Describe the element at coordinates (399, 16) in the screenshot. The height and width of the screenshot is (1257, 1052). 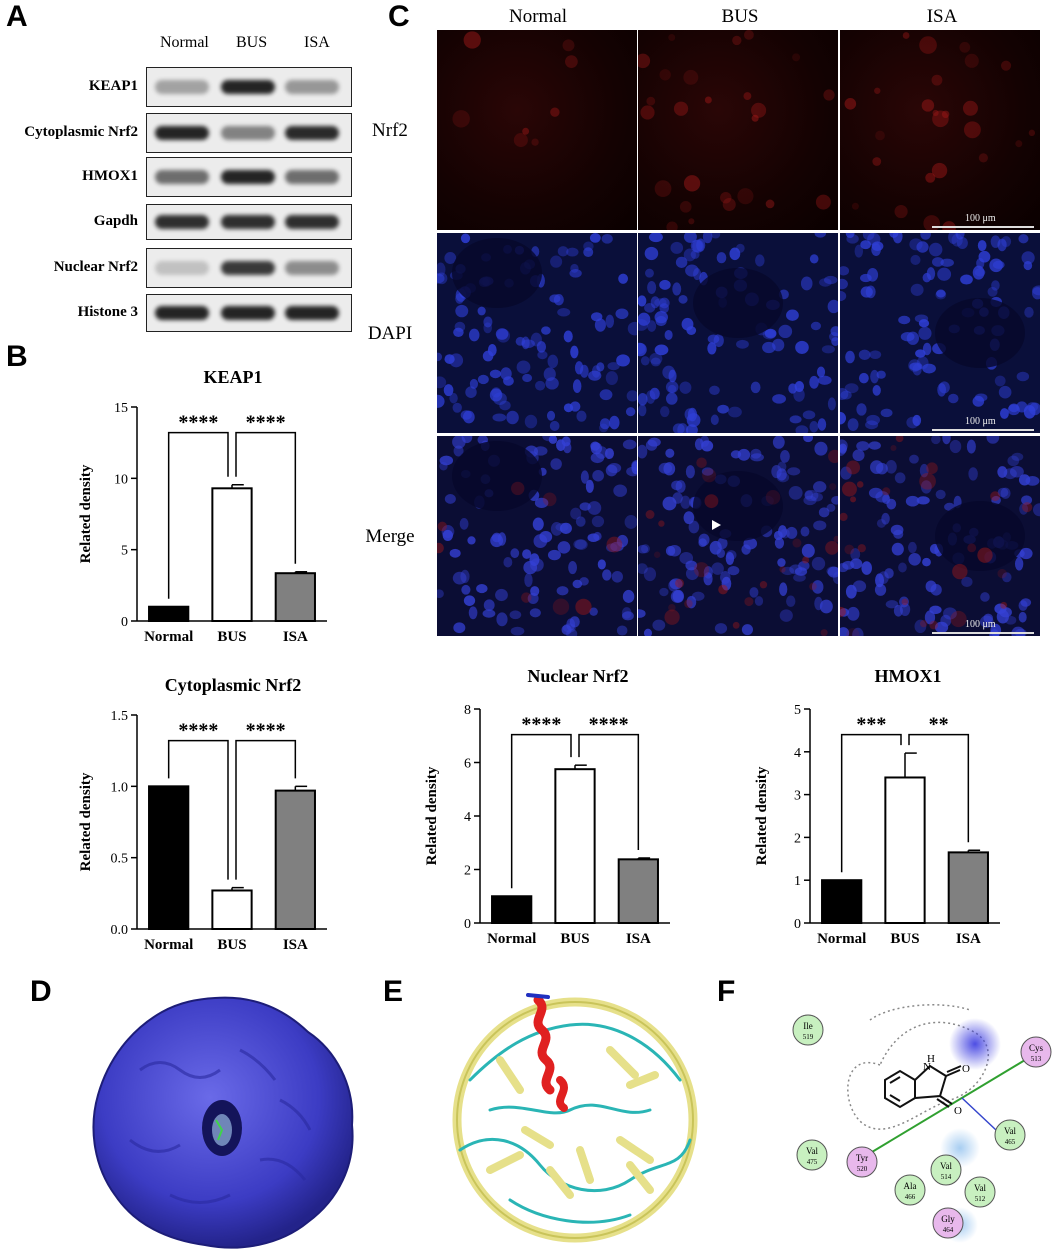
I see `panel-label-c: C` at that location.